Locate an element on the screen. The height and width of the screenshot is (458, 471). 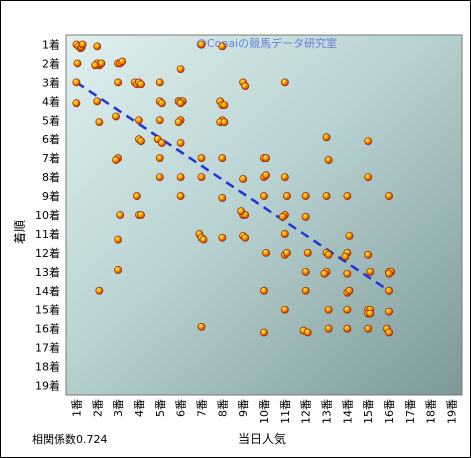
y-tick-label: 13着 is located at coordinates (47, 272).